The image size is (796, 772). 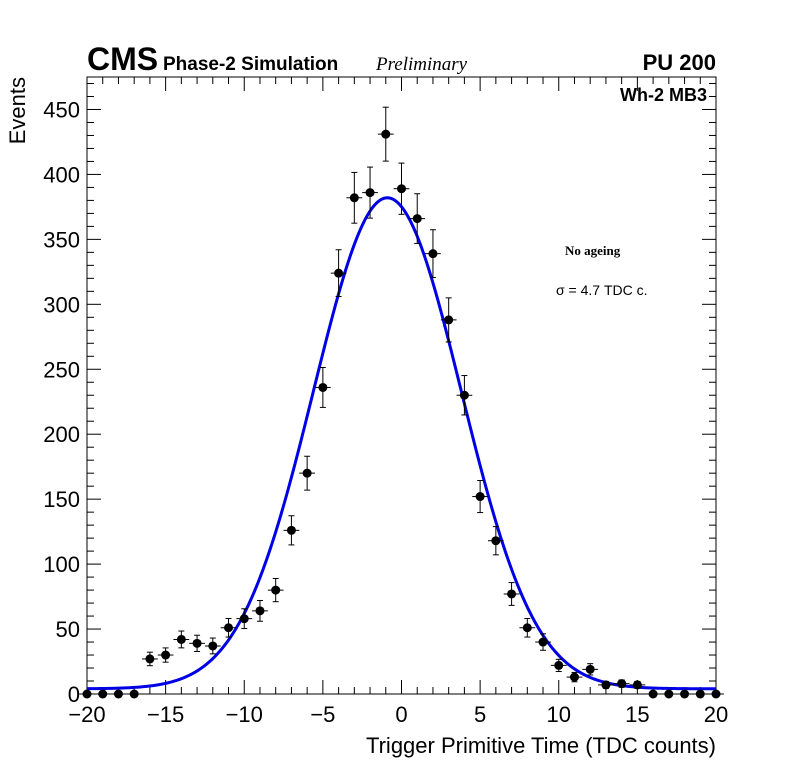 What do you see at coordinates (244, 714) in the screenshot?
I see `x-tick-label: −10` at bounding box center [244, 714].